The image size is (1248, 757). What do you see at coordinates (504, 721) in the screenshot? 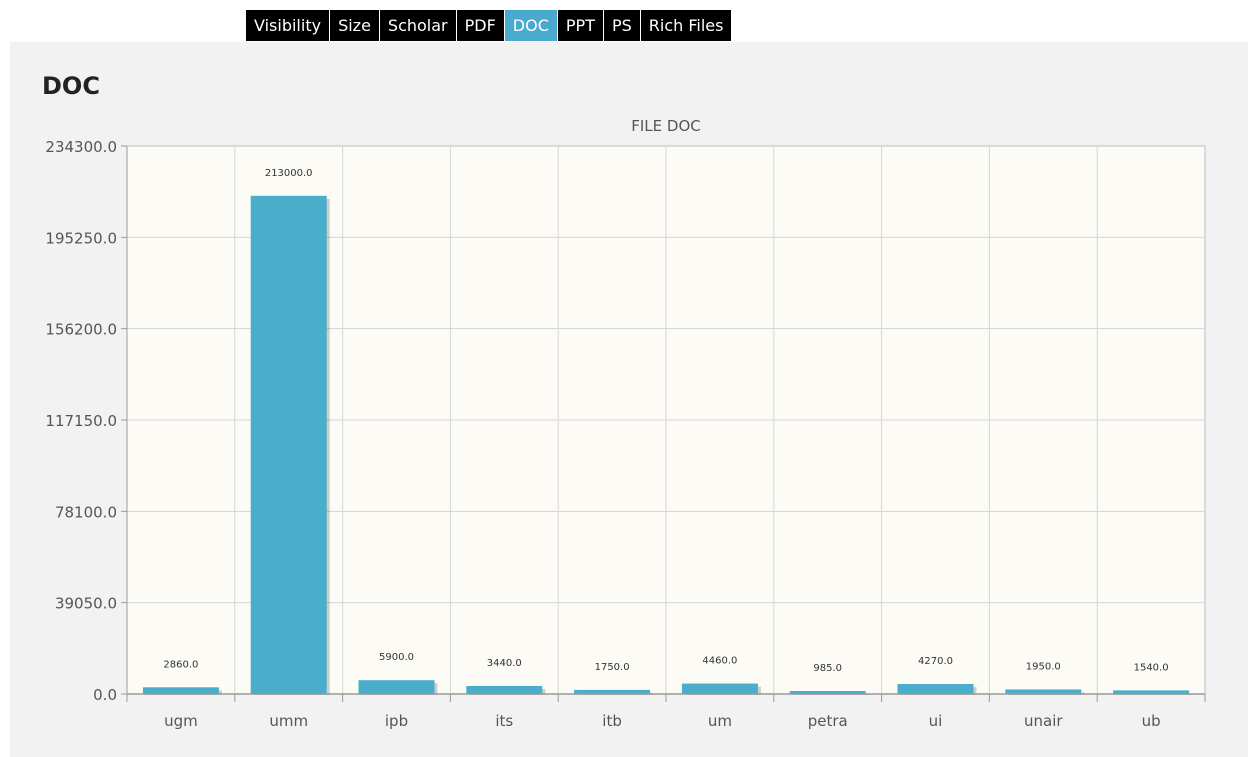
I see `x-tick-label: its` at bounding box center [504, 721].